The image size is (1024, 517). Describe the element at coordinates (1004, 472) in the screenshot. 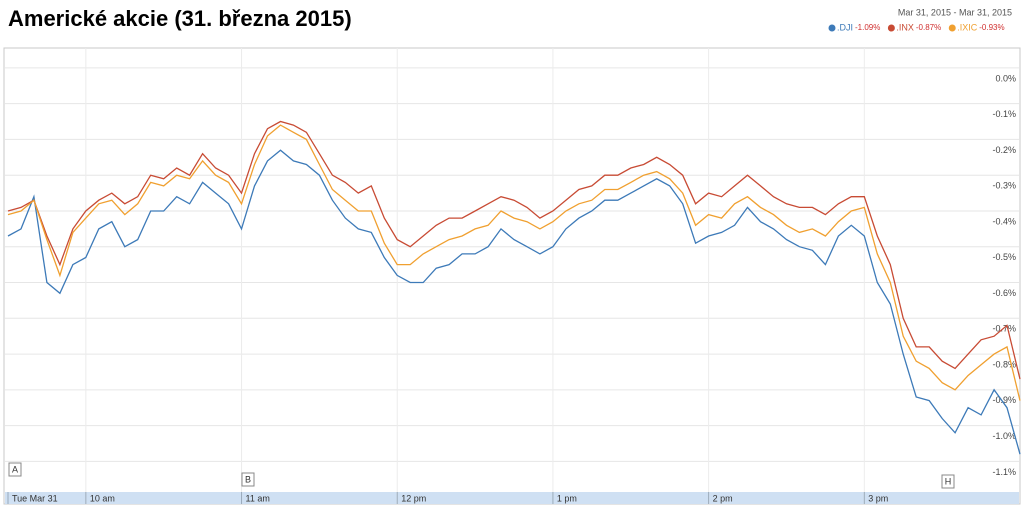

I see `y-tick-label: -1.1%` at that location.